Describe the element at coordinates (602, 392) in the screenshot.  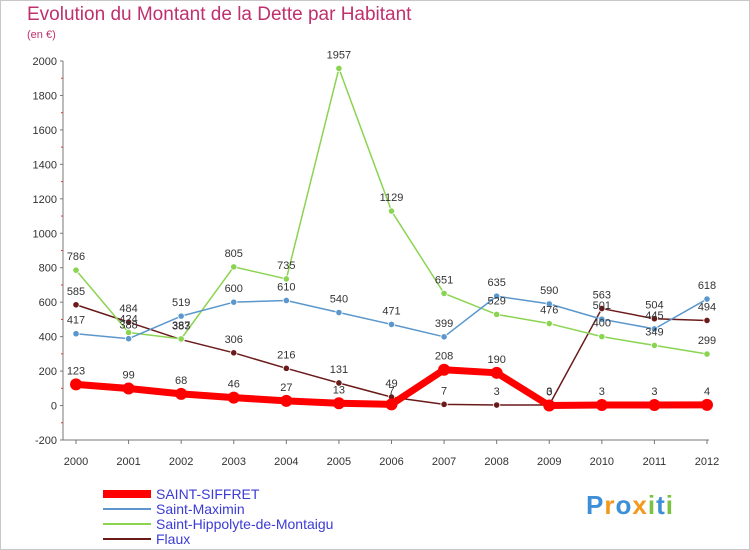
I see `data-label-saint-siffret: 3` at that location.